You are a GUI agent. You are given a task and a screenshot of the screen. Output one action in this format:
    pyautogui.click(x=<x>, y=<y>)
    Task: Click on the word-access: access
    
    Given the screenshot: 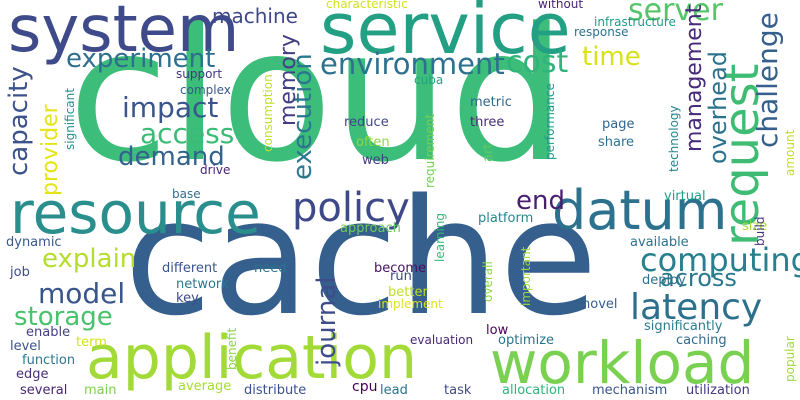 What is the action you would take?
    pyautogui.click(x=187, y=133)
    